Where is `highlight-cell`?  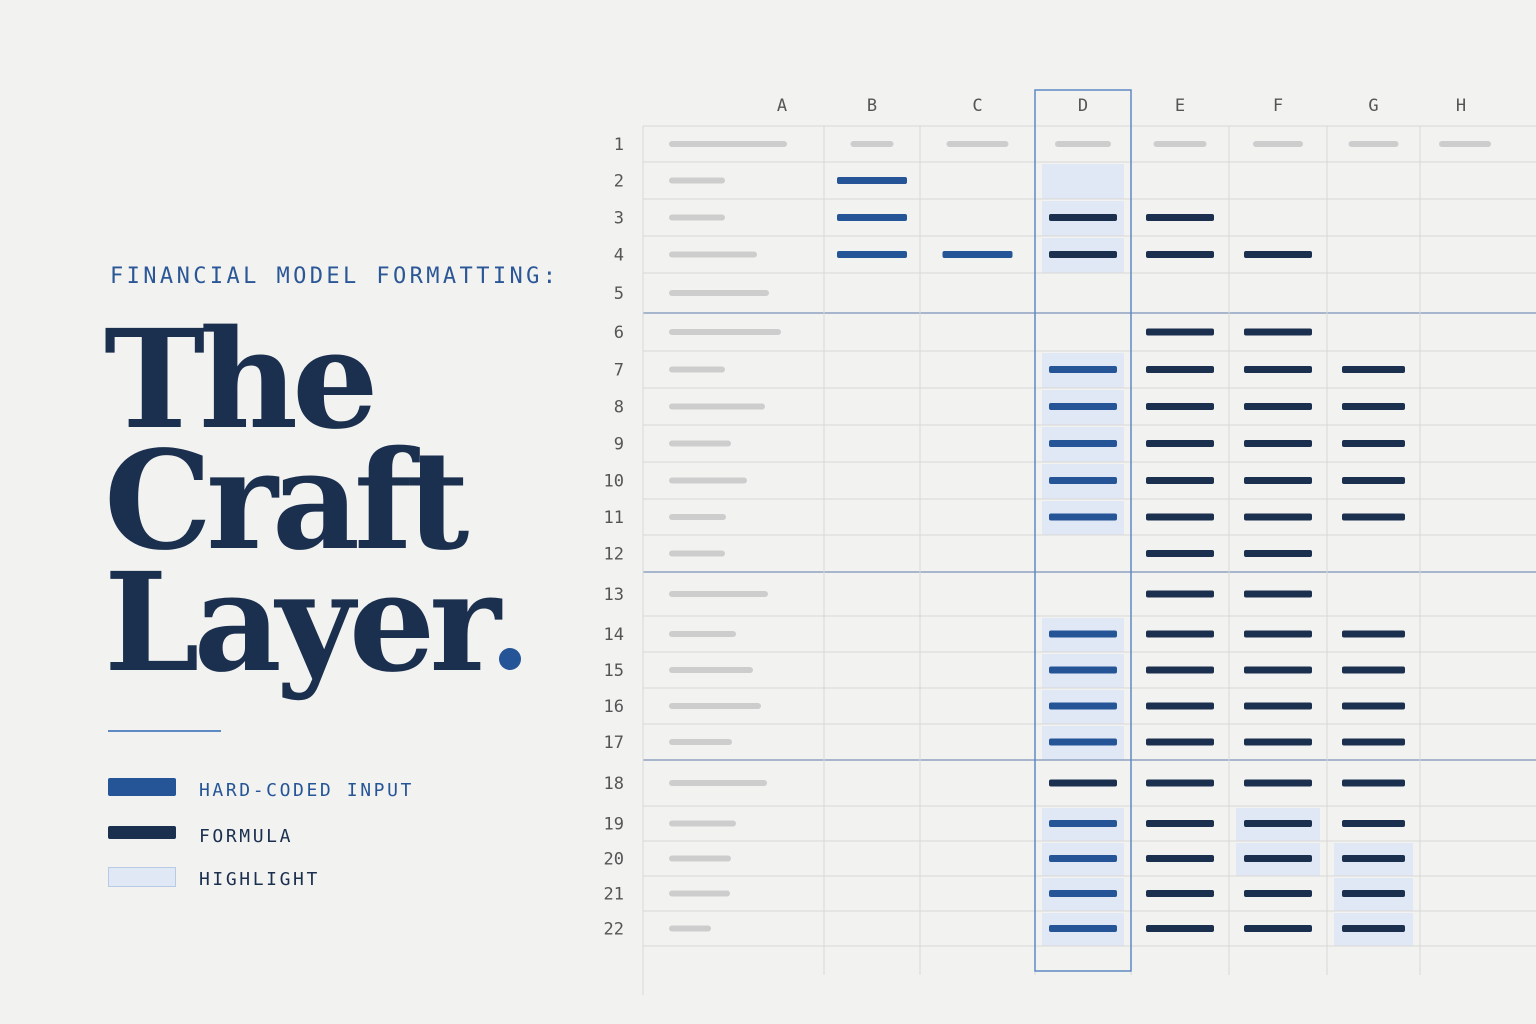
highlight-cell is located at coordinates (1083, 181).